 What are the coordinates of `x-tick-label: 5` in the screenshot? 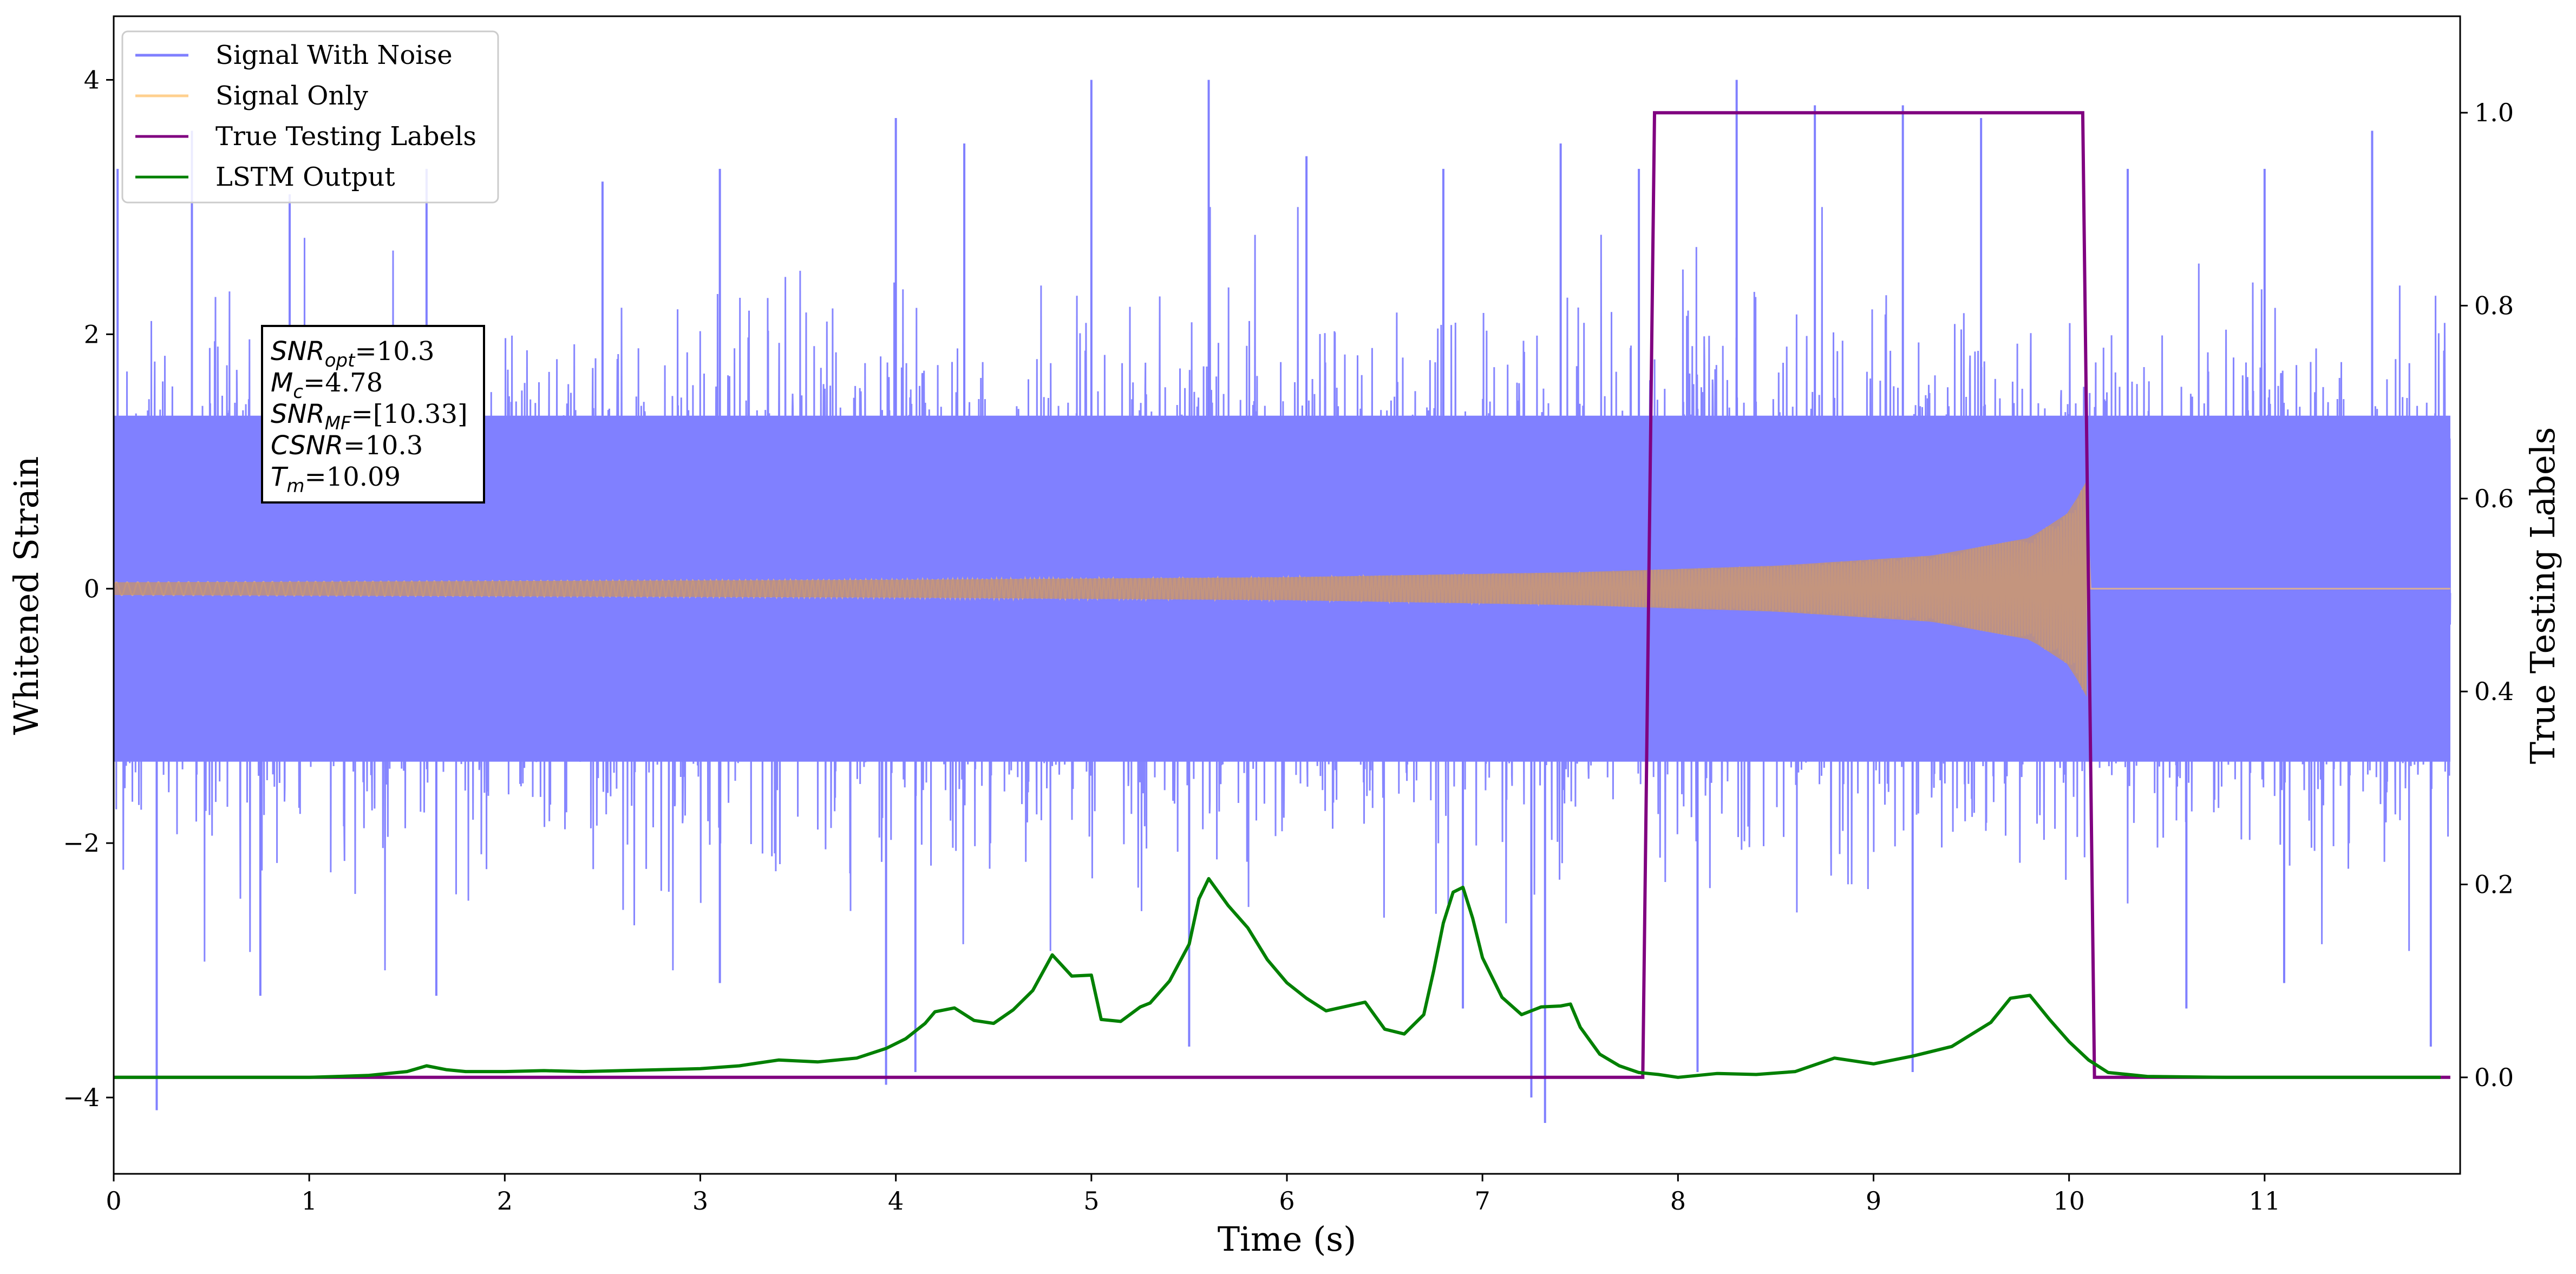 It's located at (1091, 1201).